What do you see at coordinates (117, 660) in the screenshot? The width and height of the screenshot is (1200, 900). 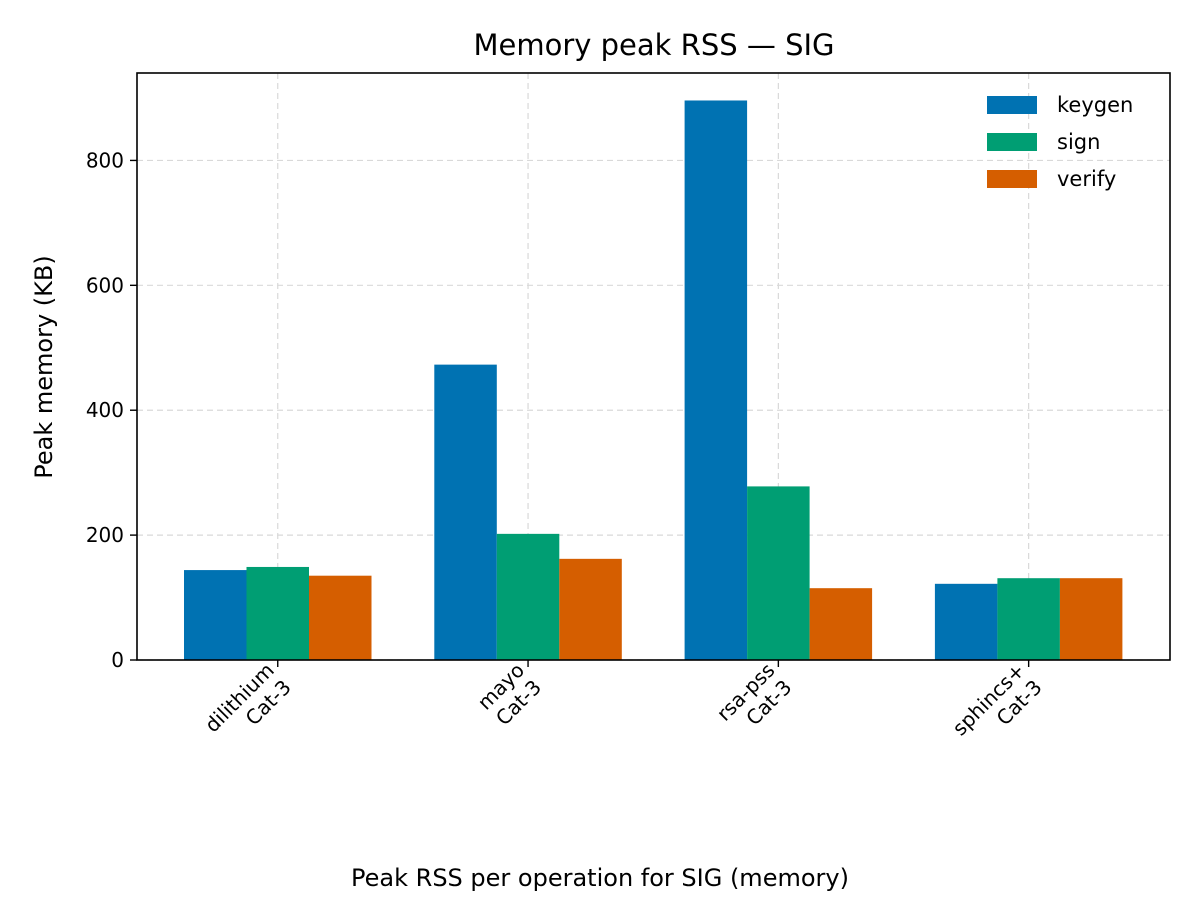 I see `y-tick-label: 0` at bounding box center [117, 660].